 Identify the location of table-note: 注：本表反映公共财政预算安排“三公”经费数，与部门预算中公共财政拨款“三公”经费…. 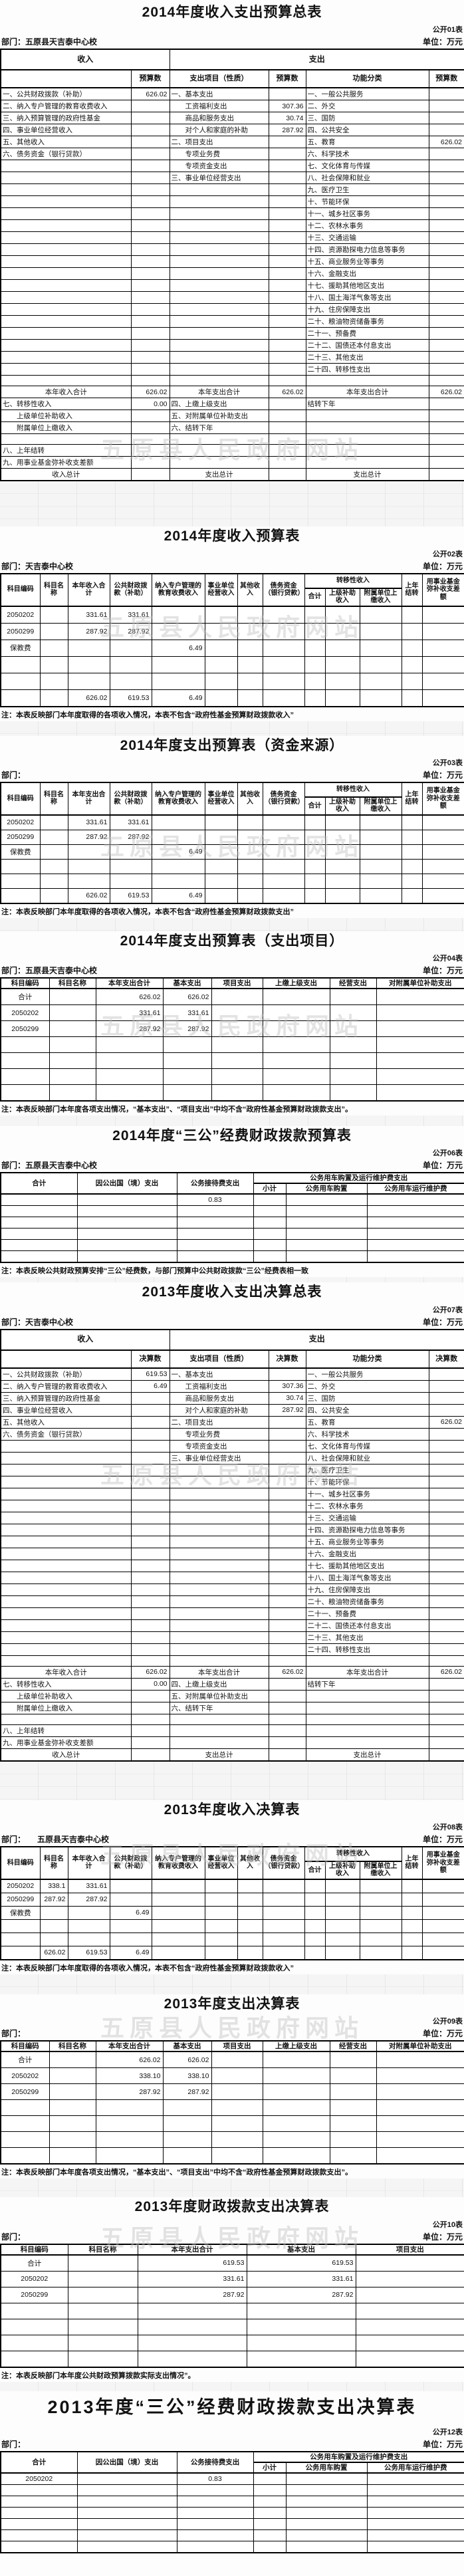
(155, 1271).